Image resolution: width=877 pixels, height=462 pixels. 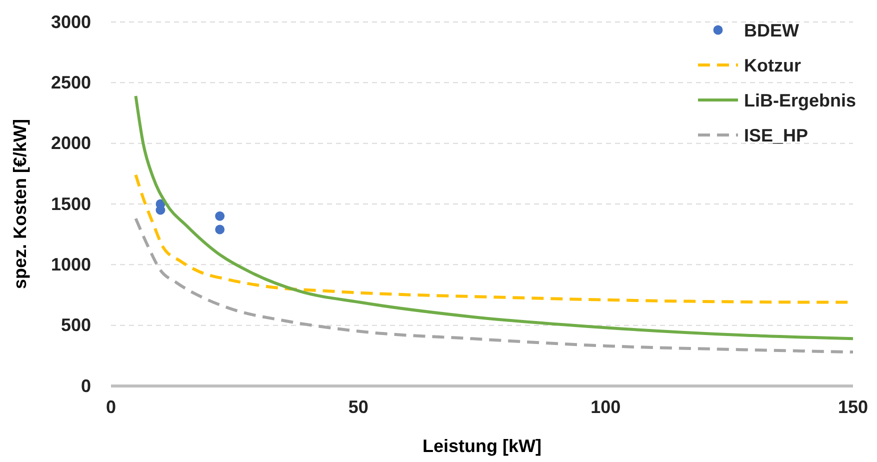 I want to click on x-axis-title: Leistung [kW], so click(x=482, y=446).